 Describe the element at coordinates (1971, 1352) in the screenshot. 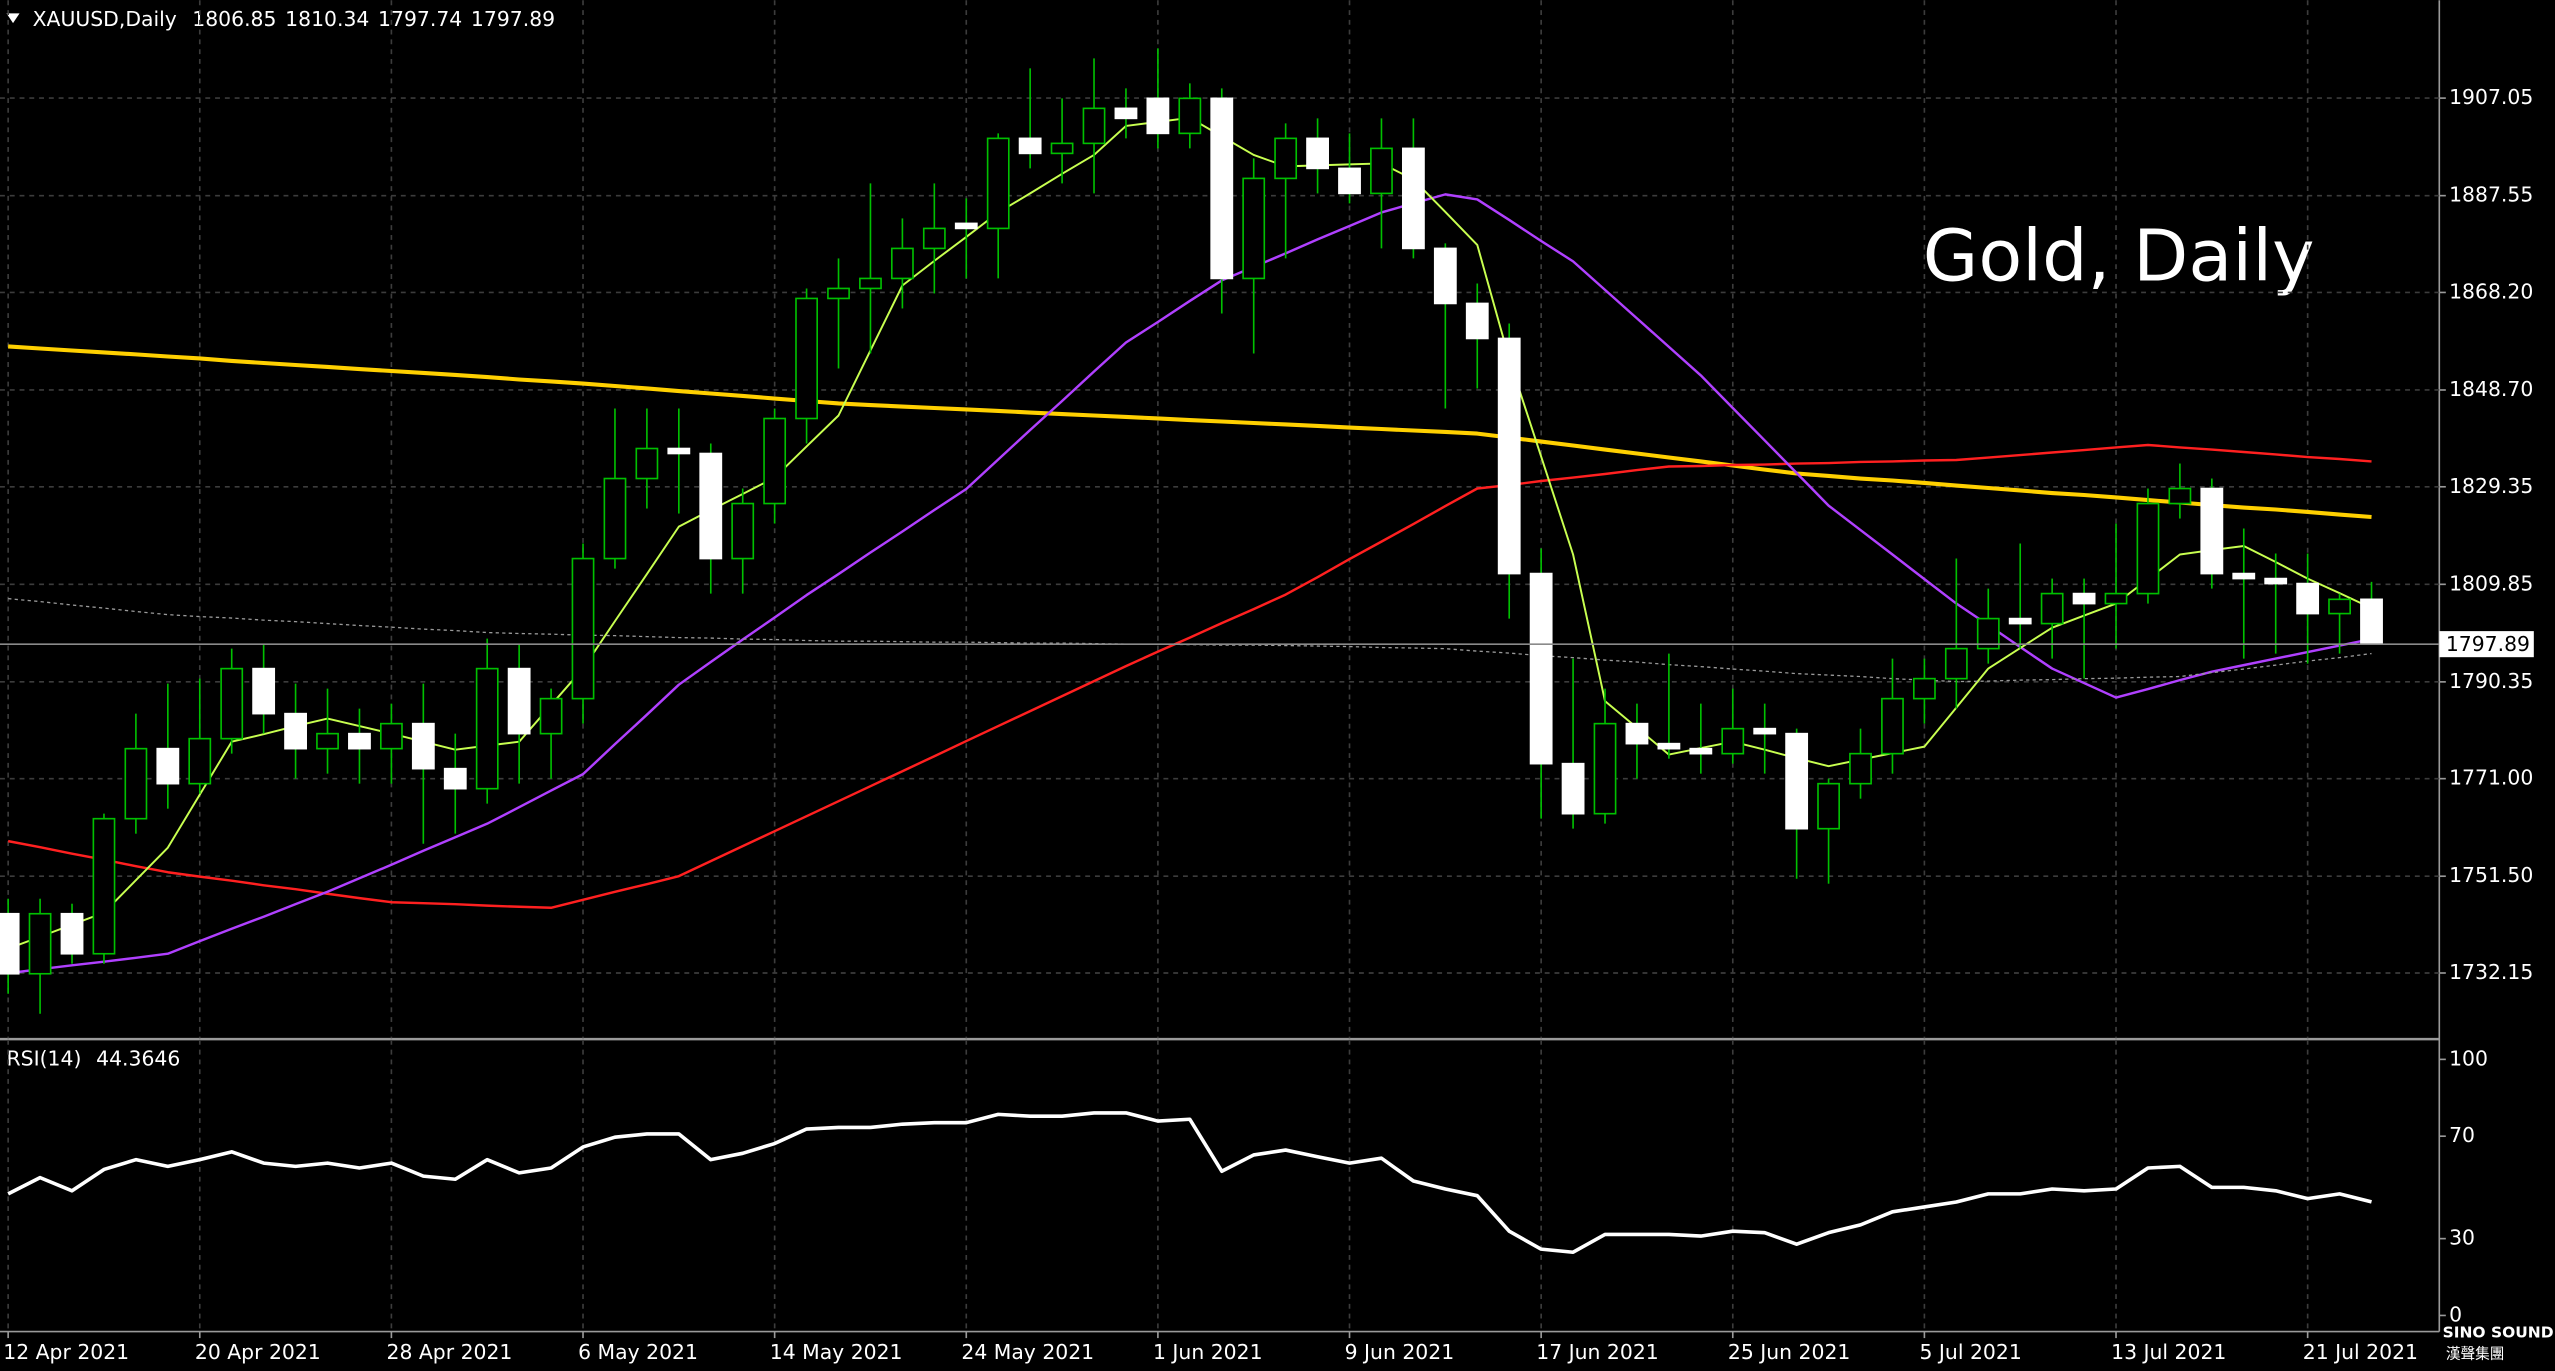

I see `x-tick-label: 5 Jul 2021` at that location.